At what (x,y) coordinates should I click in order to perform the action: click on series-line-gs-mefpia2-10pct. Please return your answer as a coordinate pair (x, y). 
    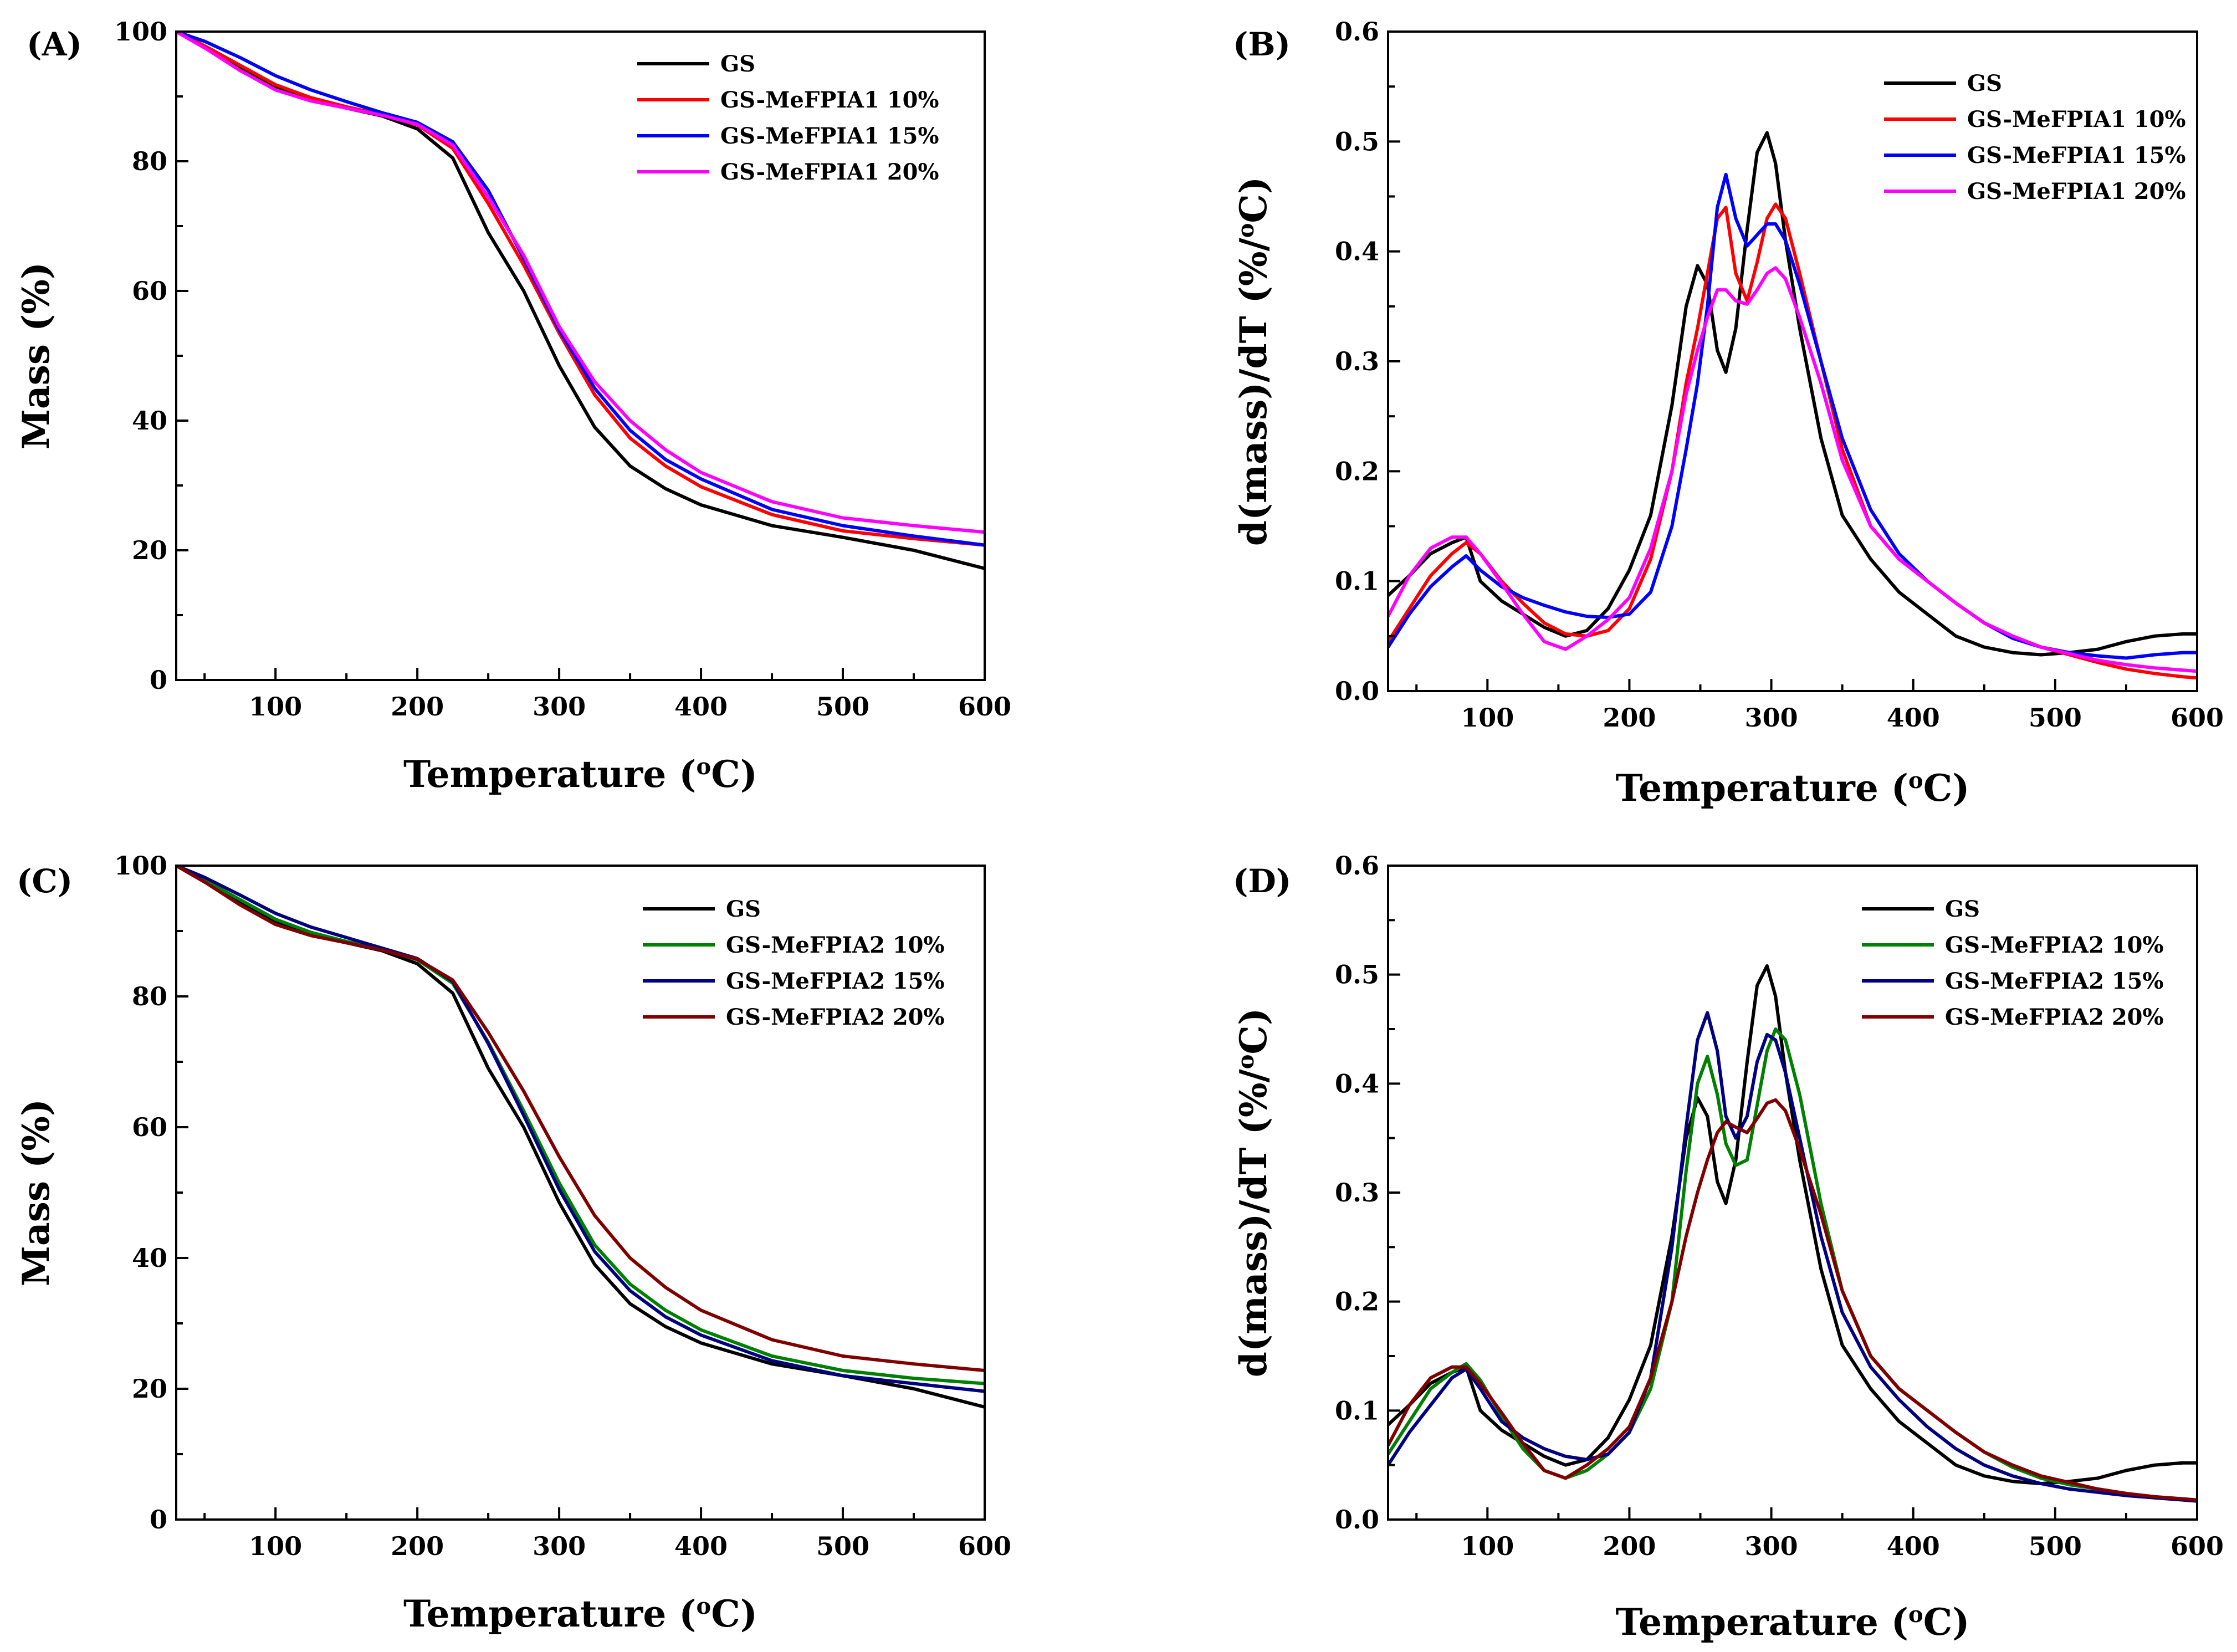
    Looking at the image, I should click on (1792, 1265).